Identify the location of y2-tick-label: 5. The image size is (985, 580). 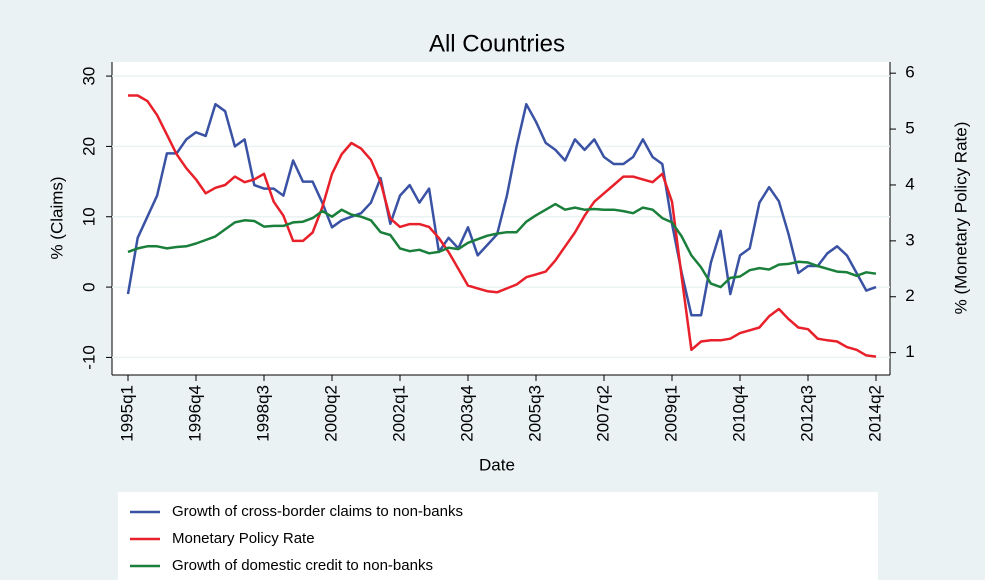
(909, 128).